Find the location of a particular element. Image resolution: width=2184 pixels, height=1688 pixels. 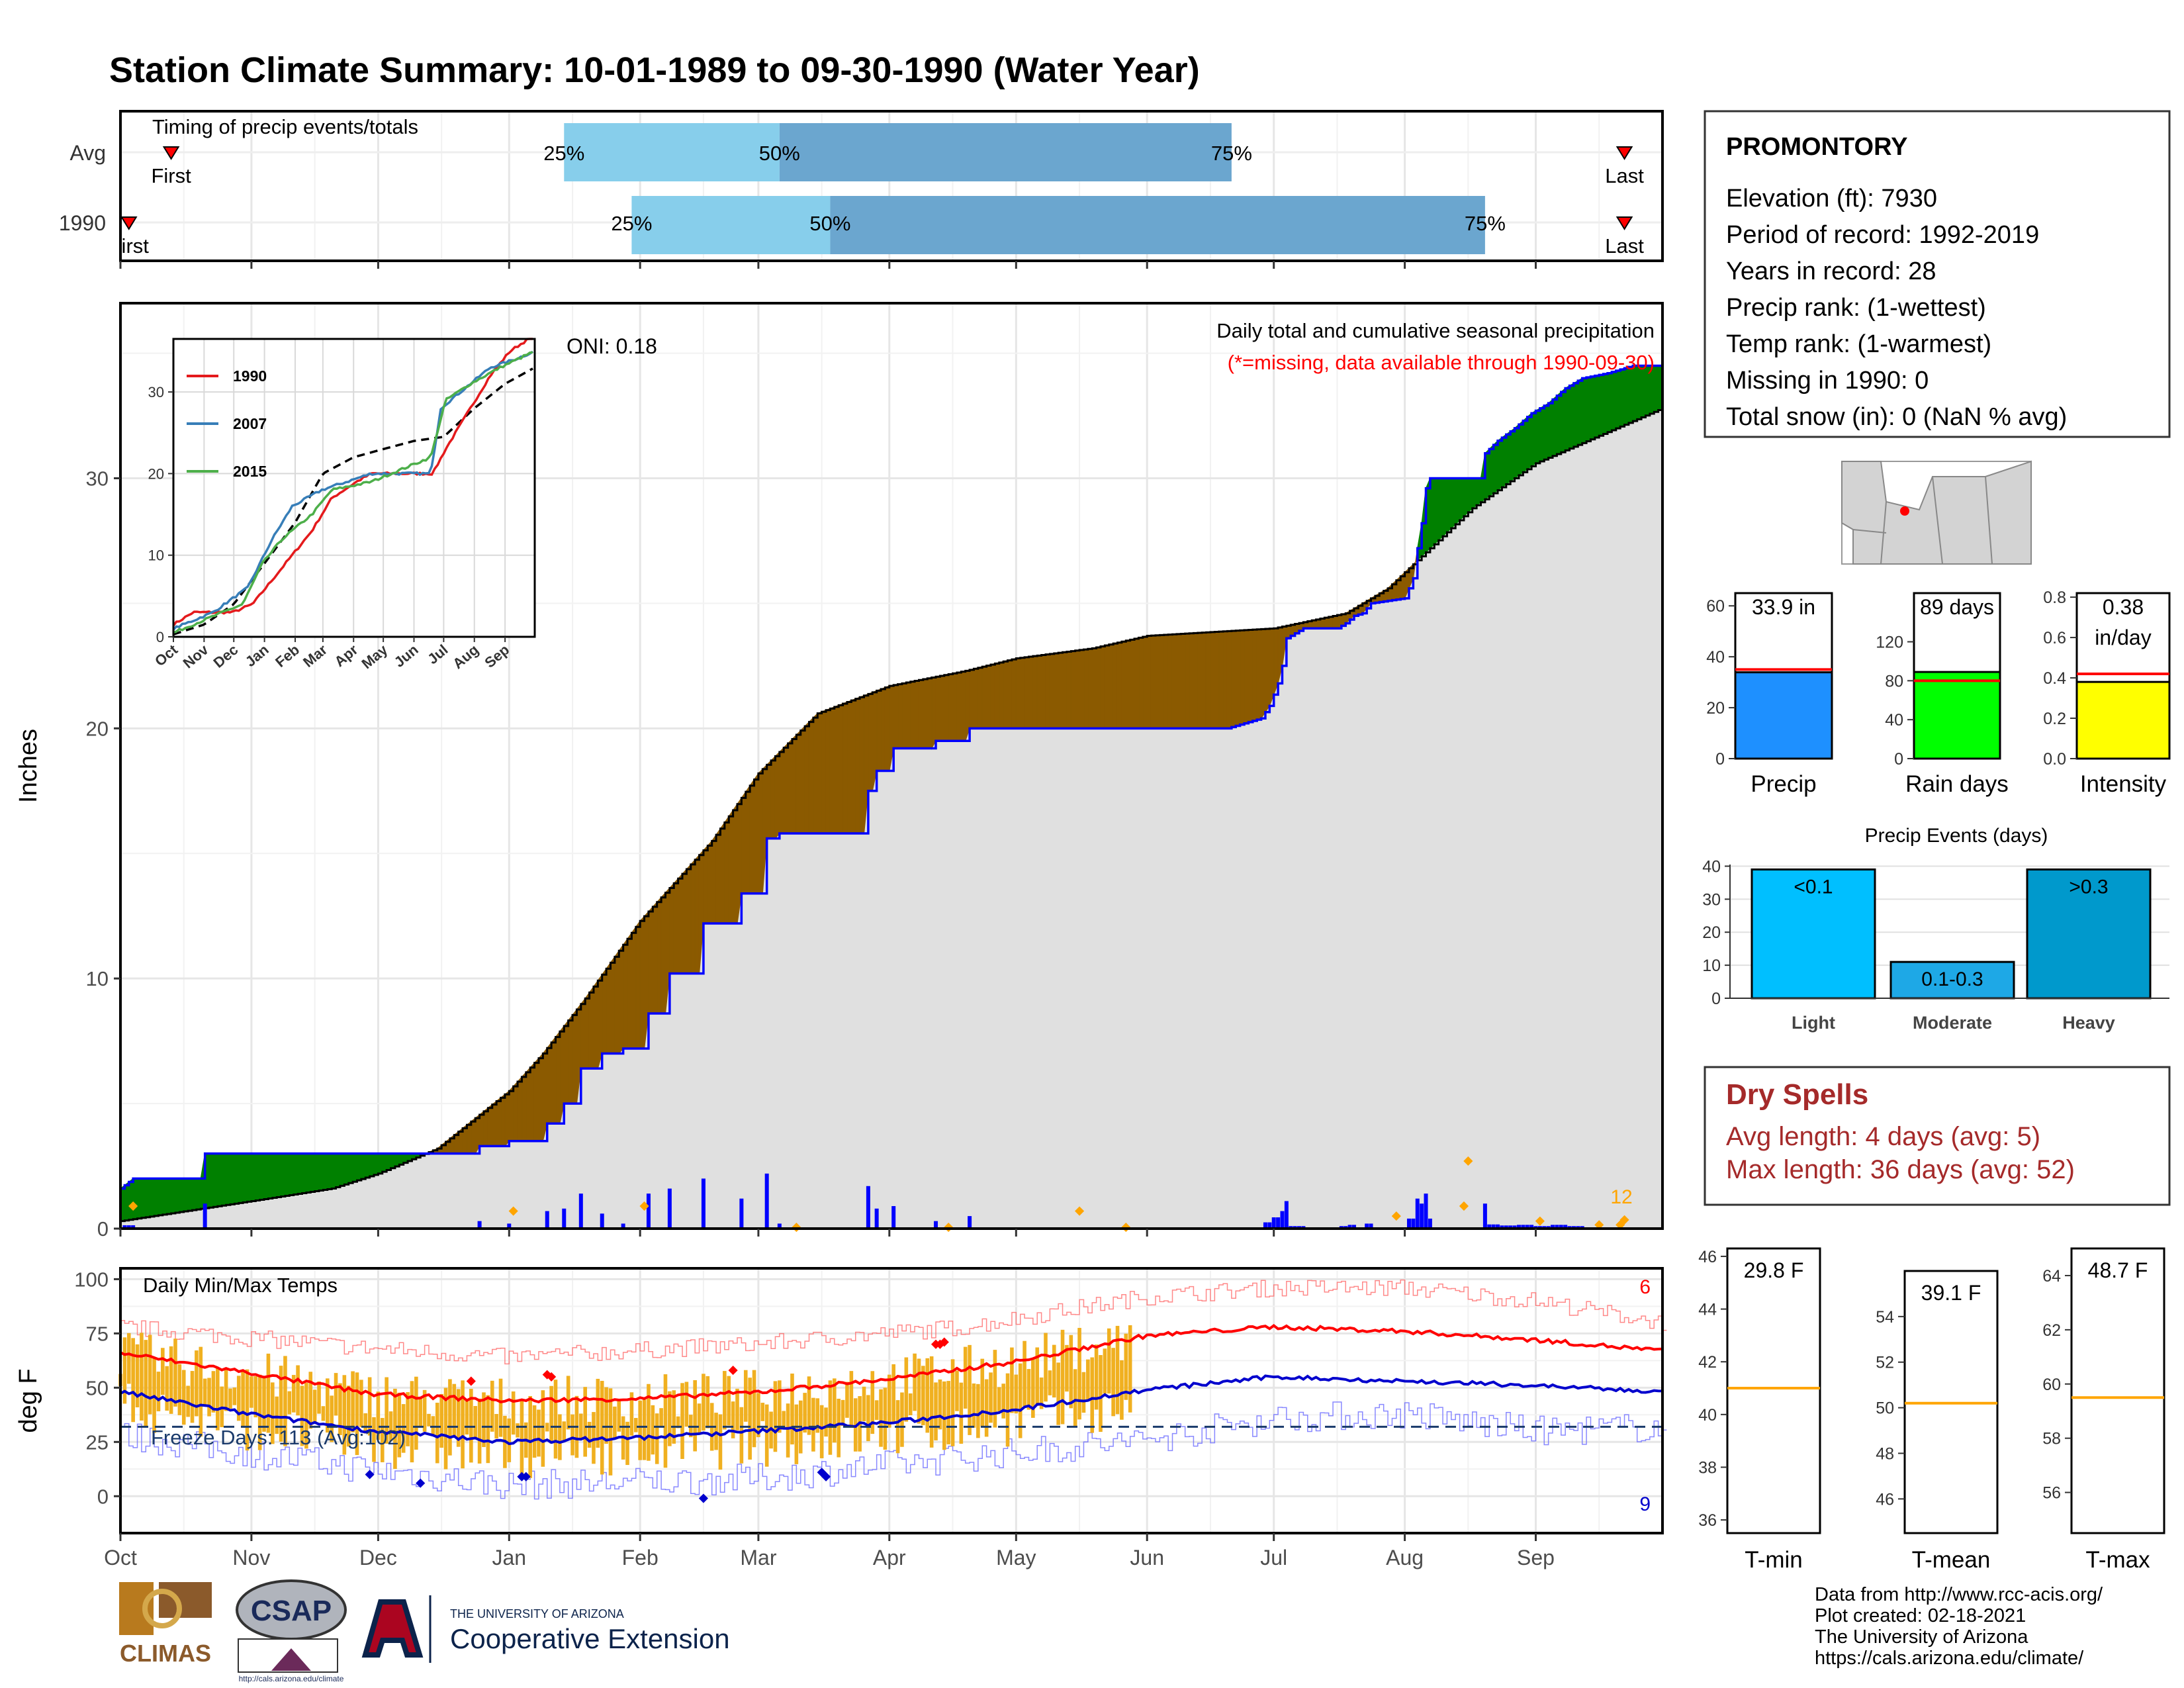

mini-bar-value-label: 33.9 in is located at coordinates (1783, 607).